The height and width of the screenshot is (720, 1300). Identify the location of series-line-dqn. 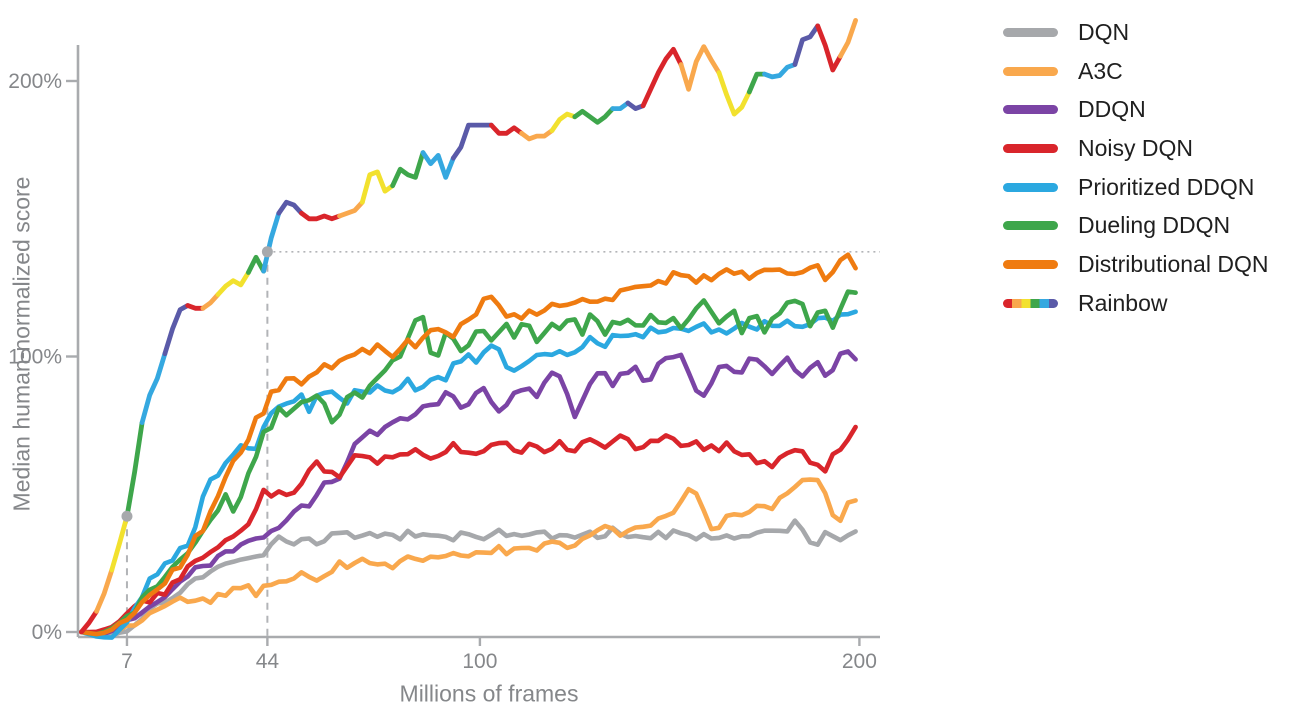
(468, 578).